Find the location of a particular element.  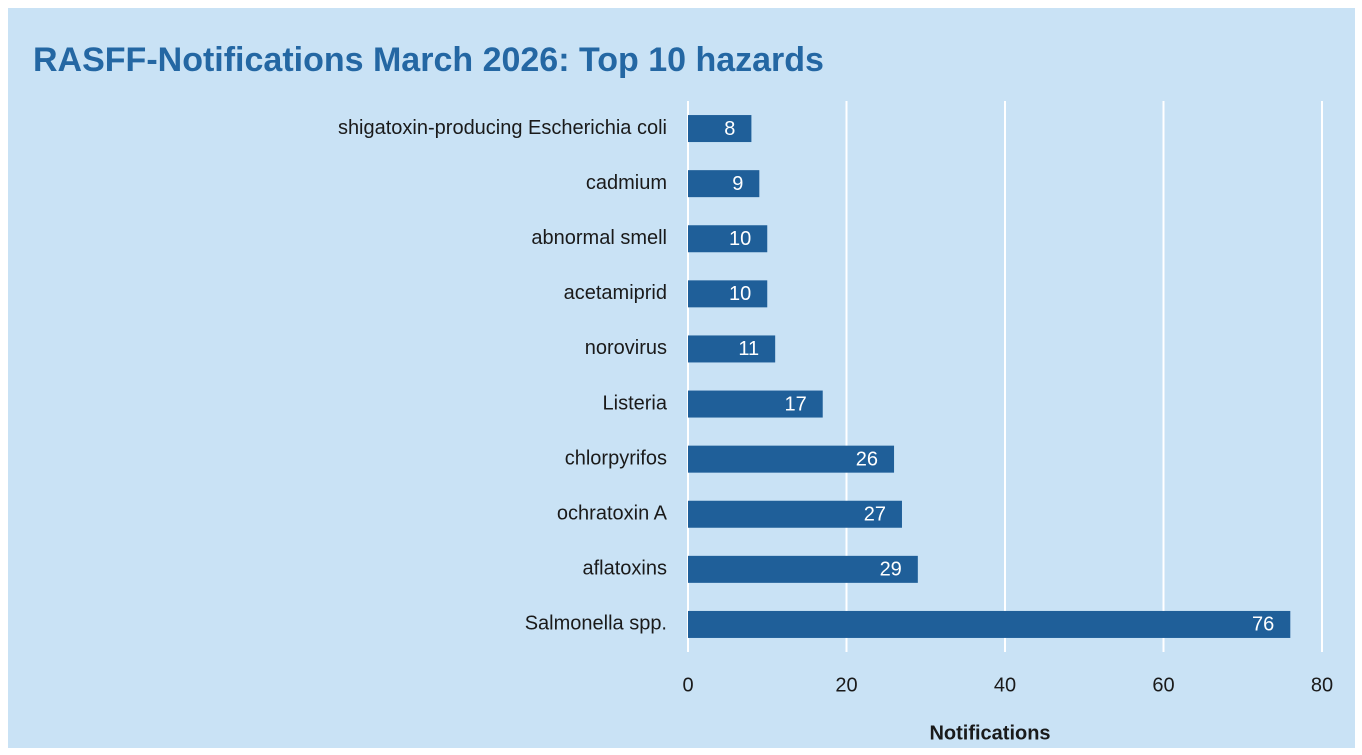

data-label: 17 is located at coordinates (795, 404).